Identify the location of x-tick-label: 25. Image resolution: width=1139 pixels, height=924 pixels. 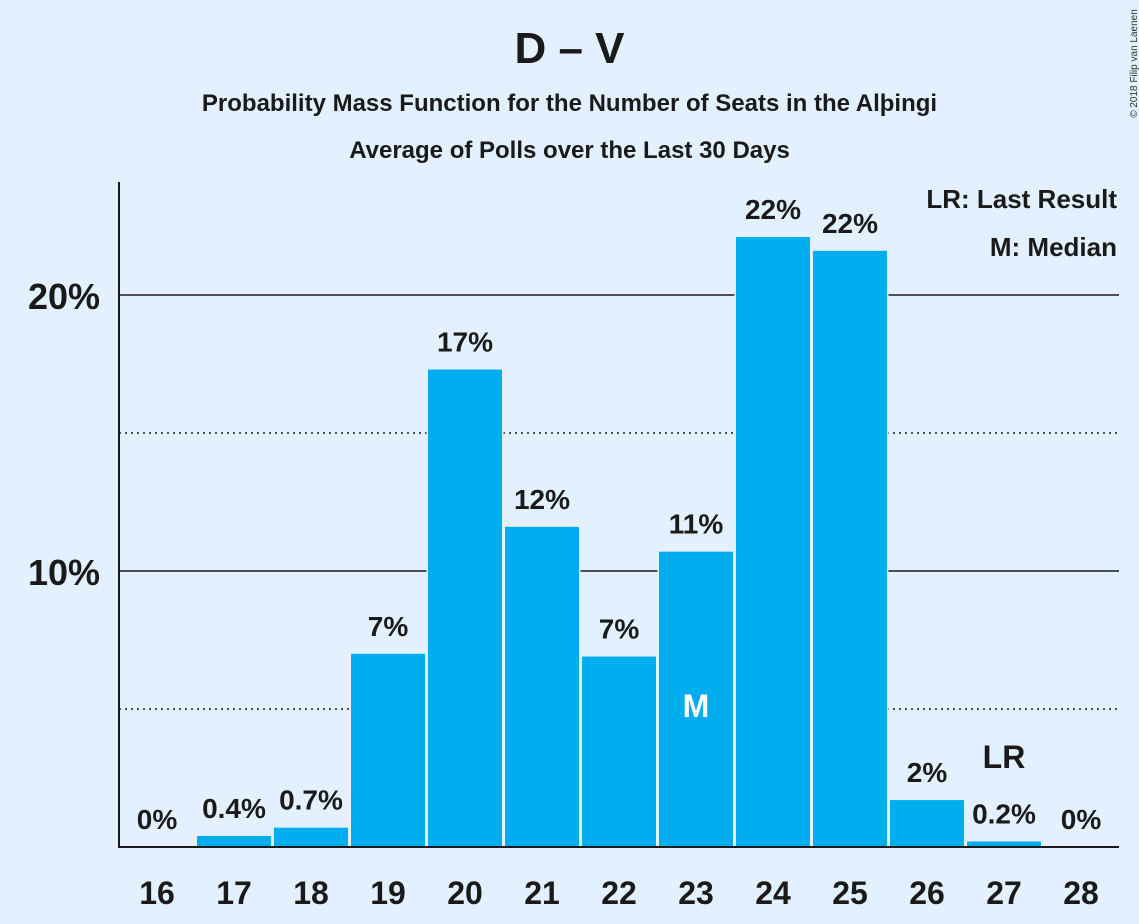
(850, 893).